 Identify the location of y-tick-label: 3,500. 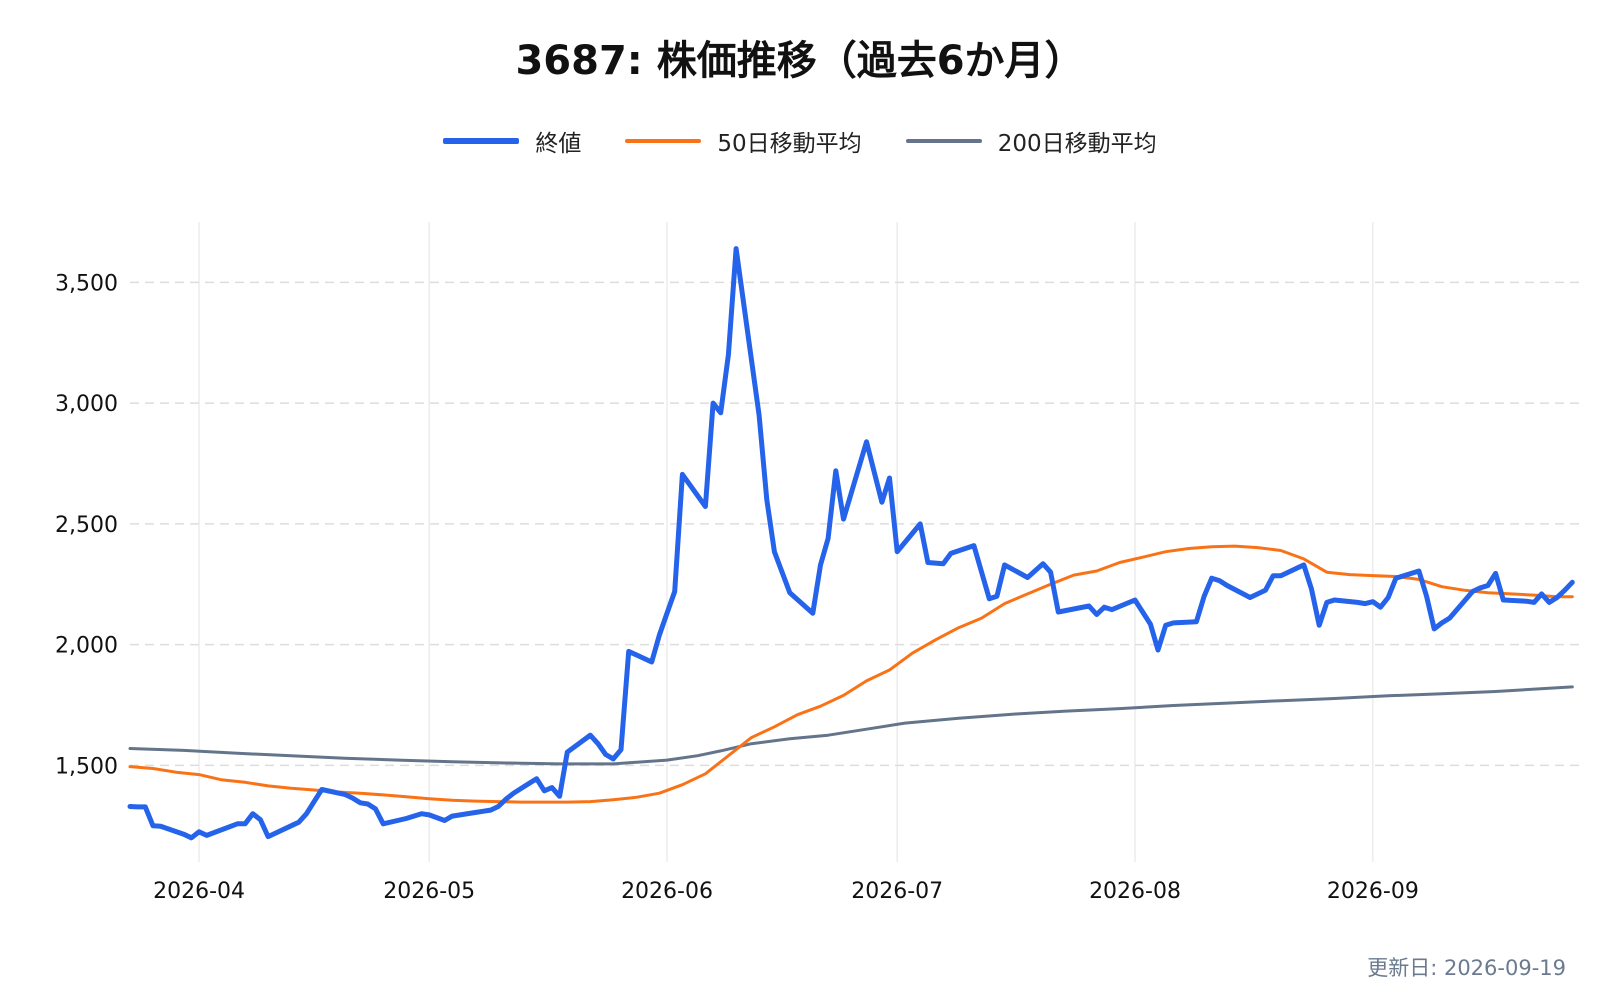
(86, 283).